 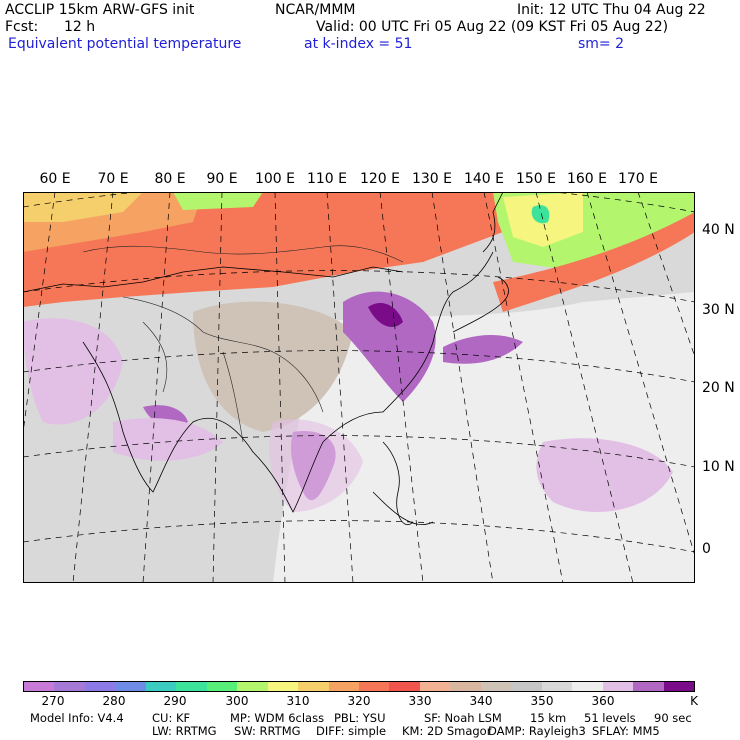 I want to click on colorbar-tick: 340, so click(x=481, y=701).